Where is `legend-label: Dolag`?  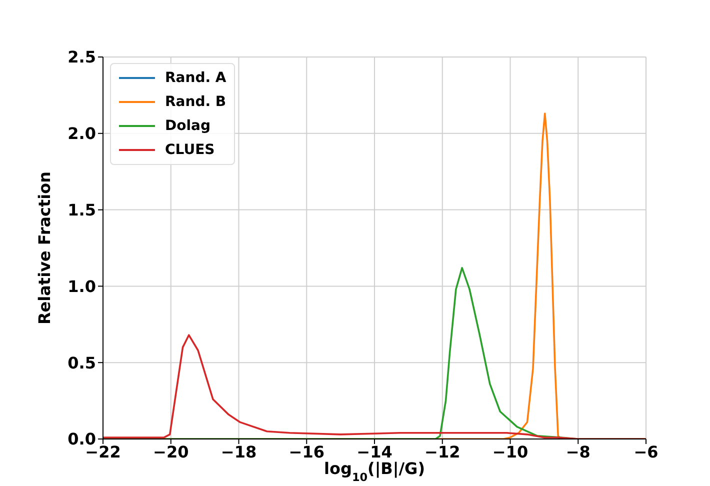
legend-label: Dolag is located at coordinates (188, 126).